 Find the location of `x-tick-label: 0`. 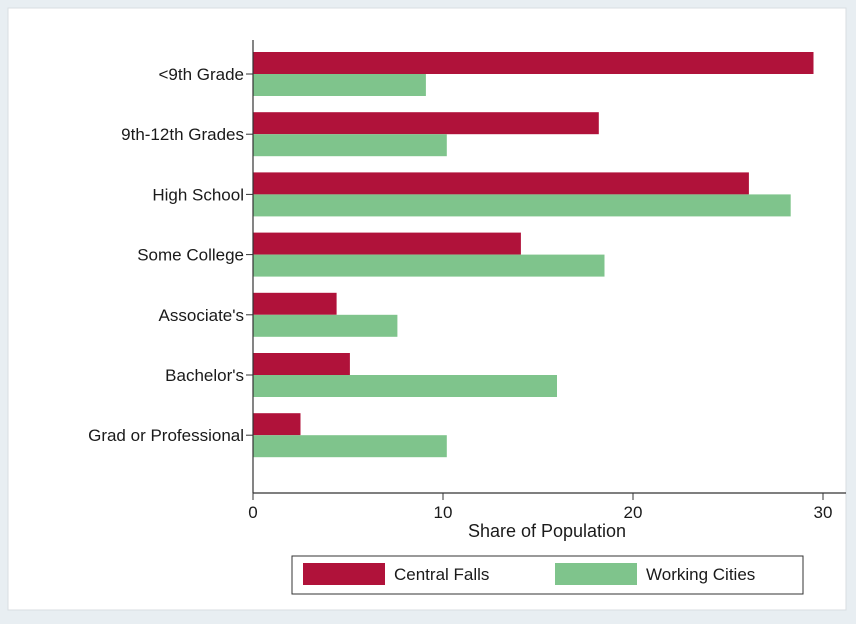

x-tick-label: 0 is located at coordinates (252, 512).